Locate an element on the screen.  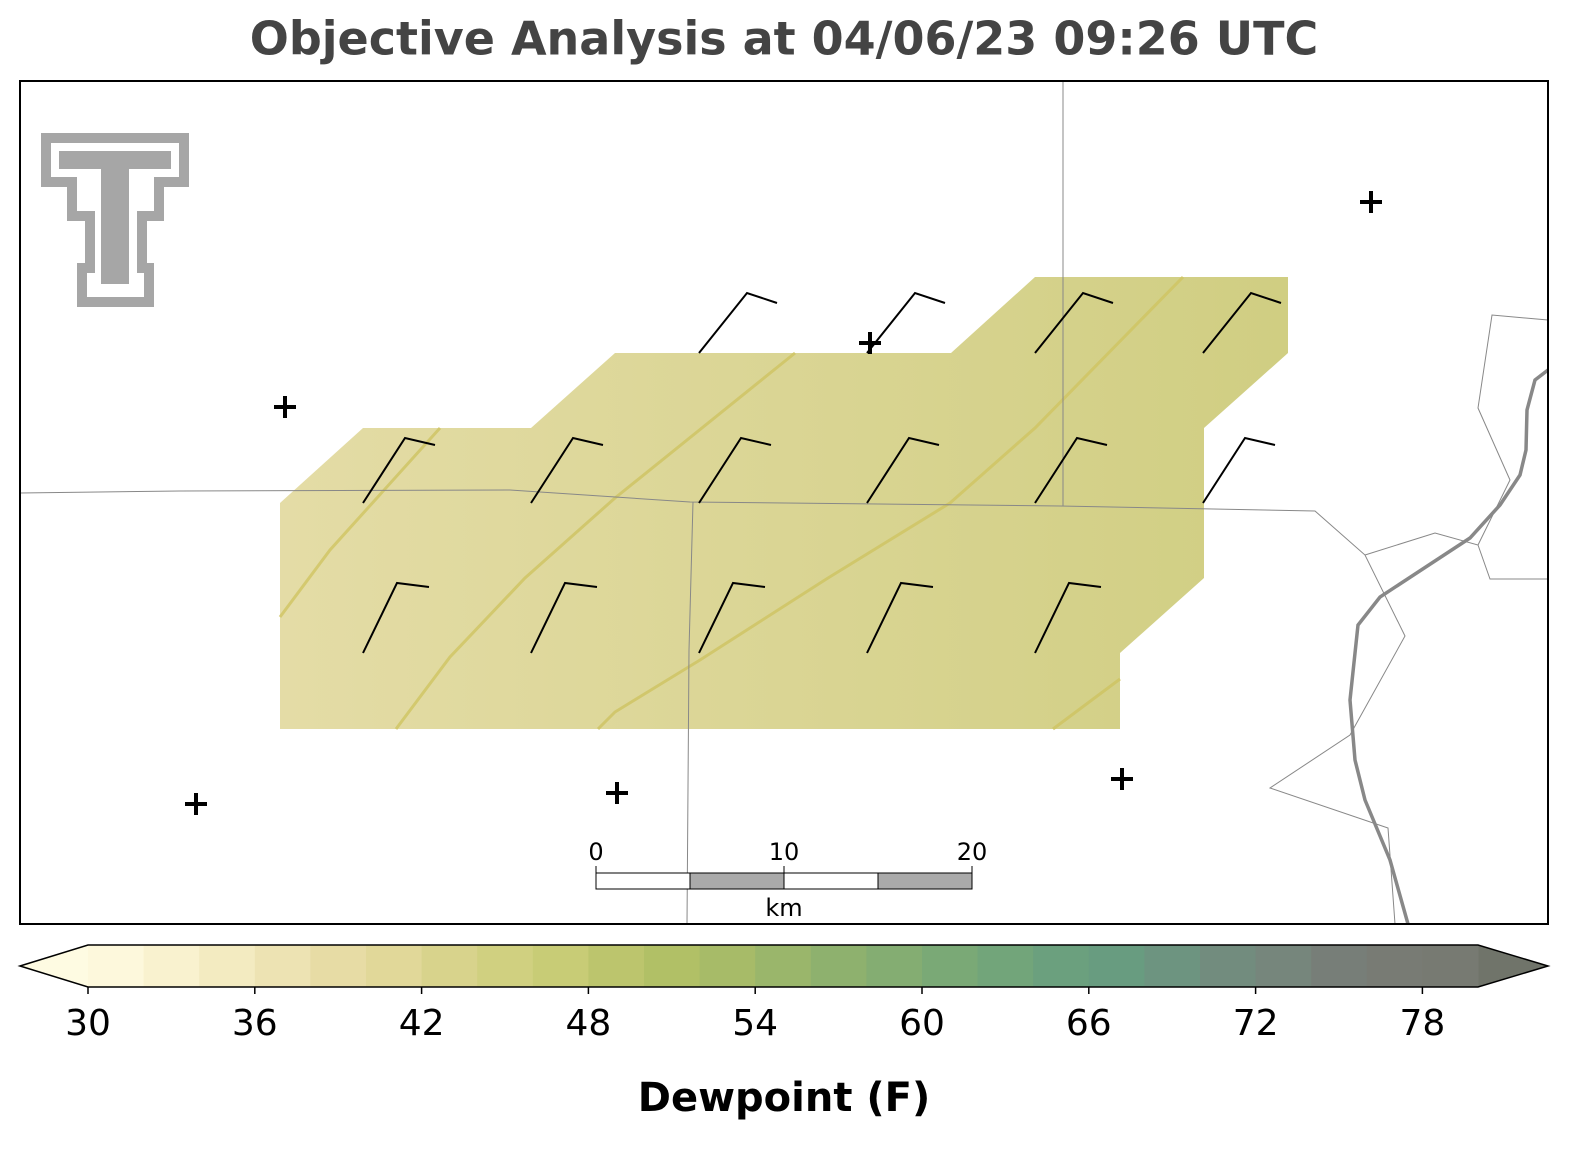
scale-tick-label: 20 is located at coordinates (972, 852).